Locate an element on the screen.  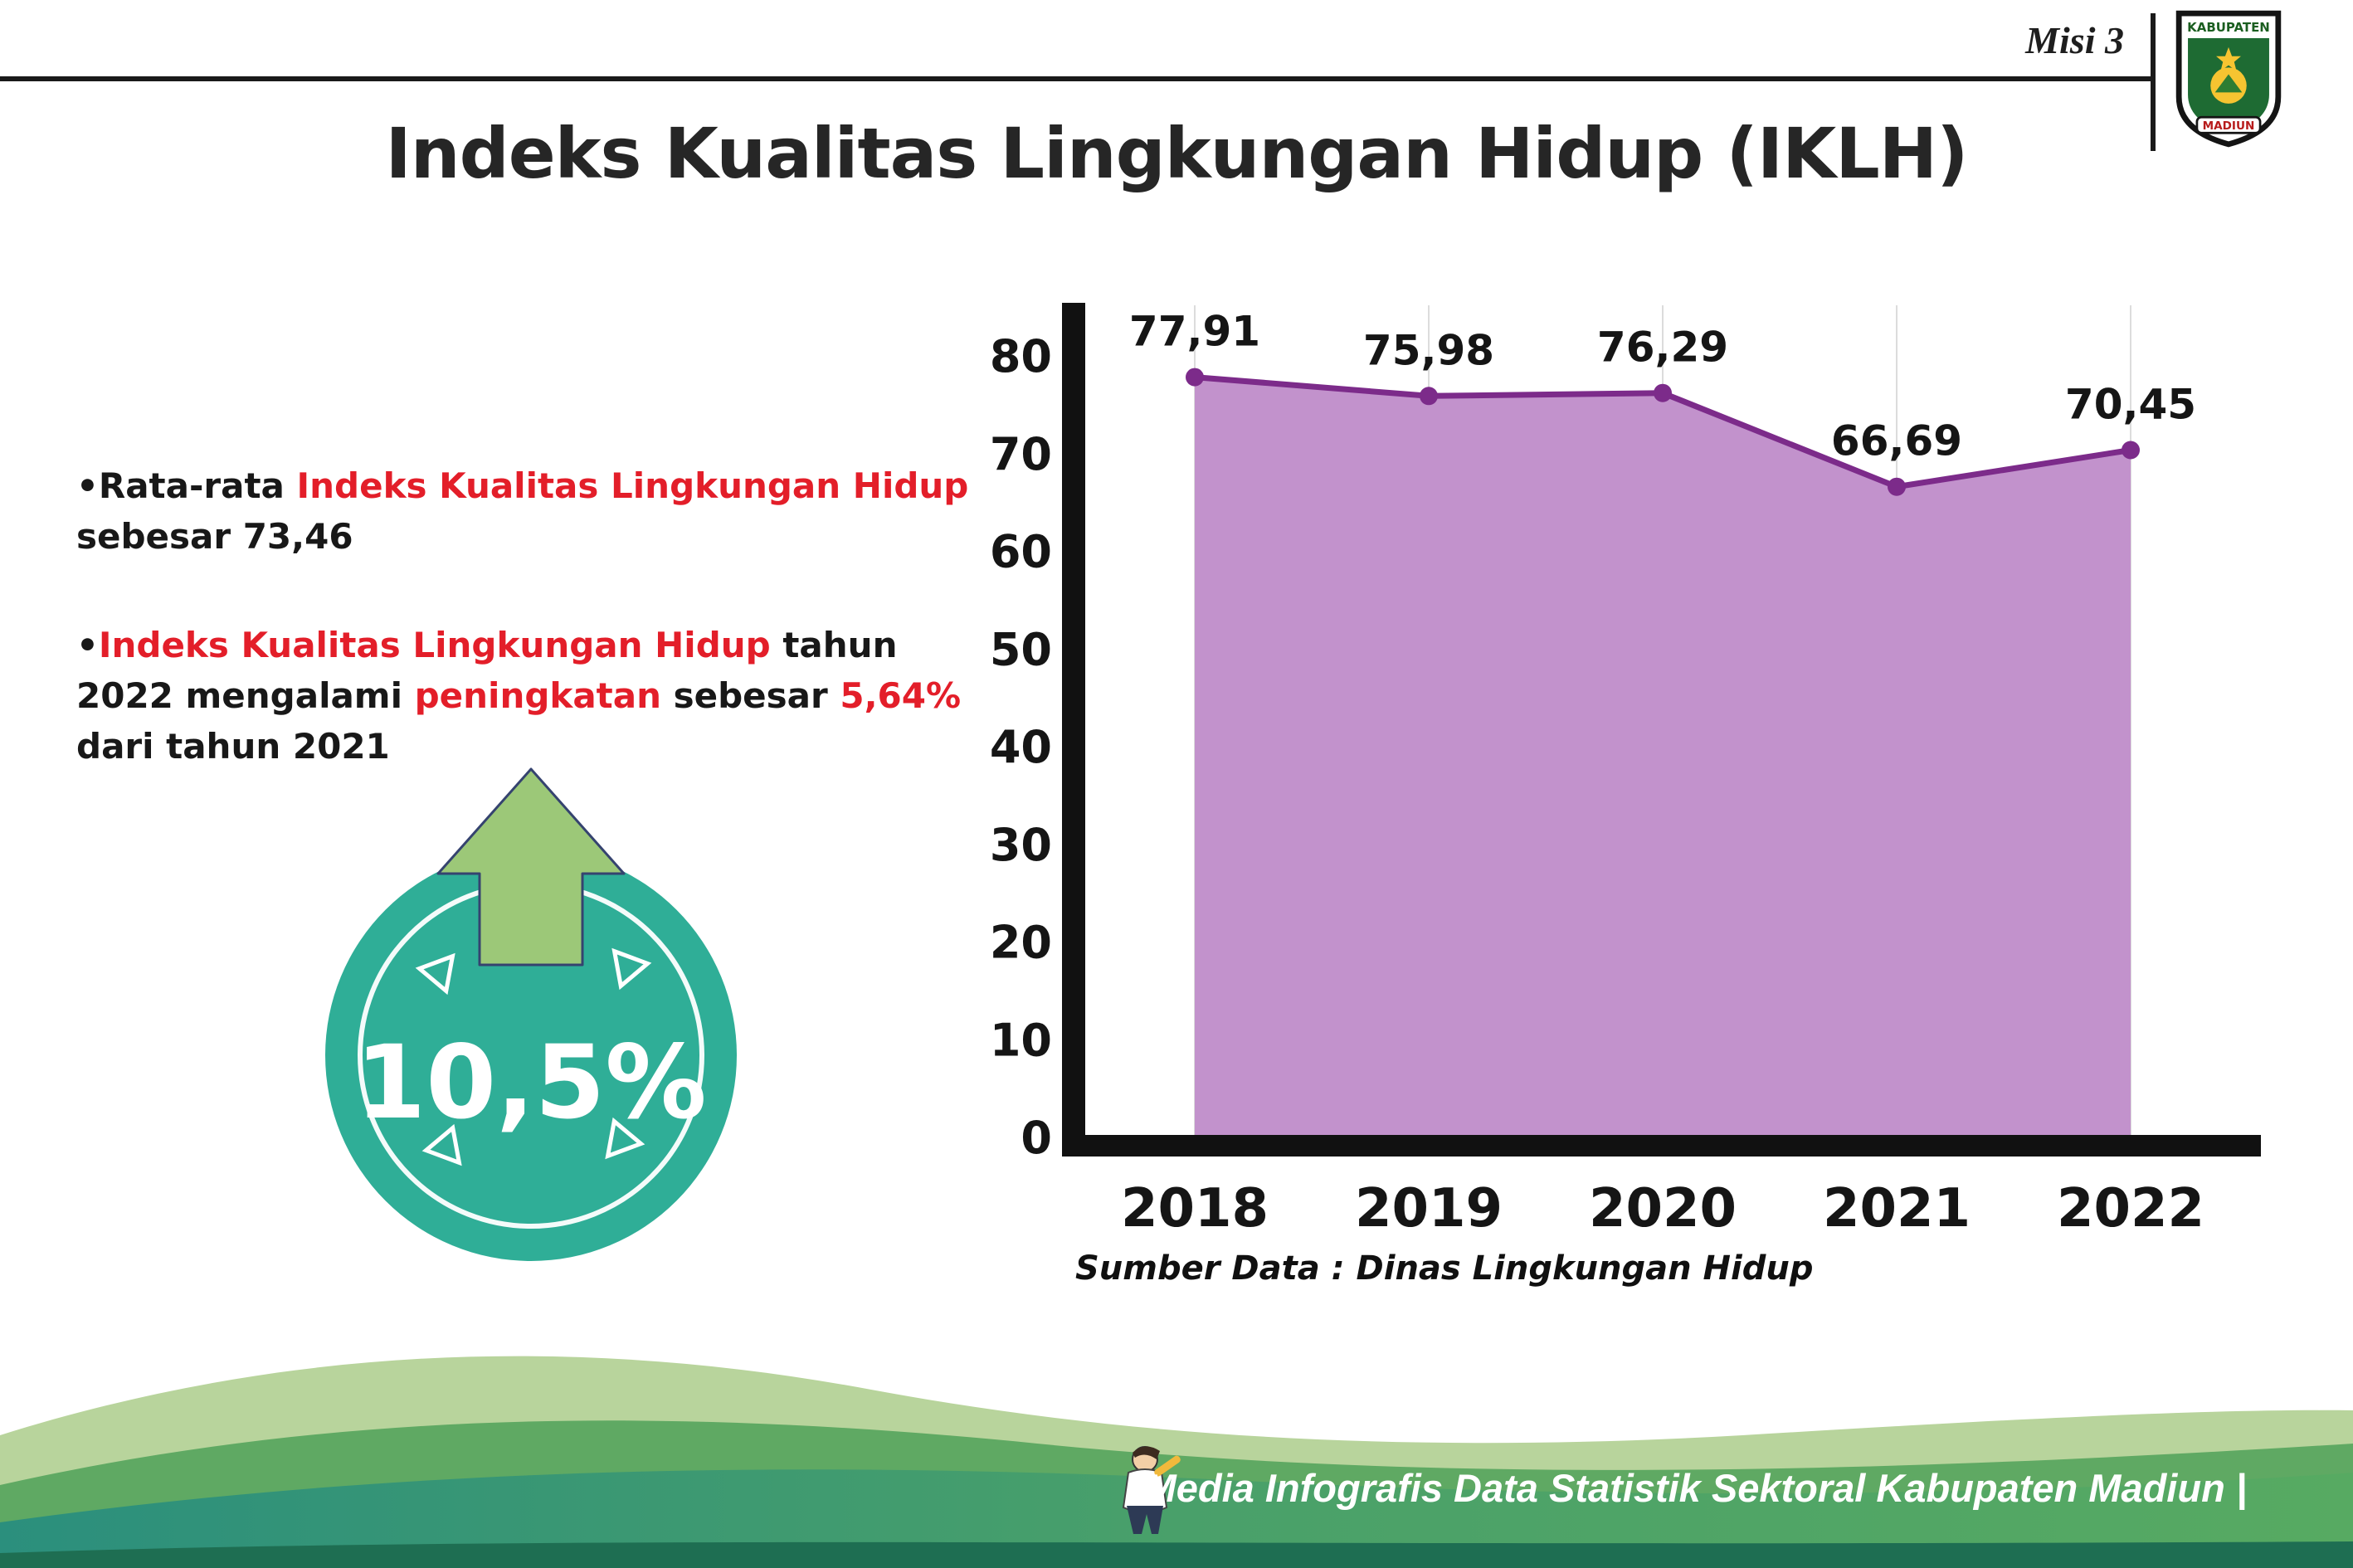
logo-frame-line is located at coordinates (2153, 82).